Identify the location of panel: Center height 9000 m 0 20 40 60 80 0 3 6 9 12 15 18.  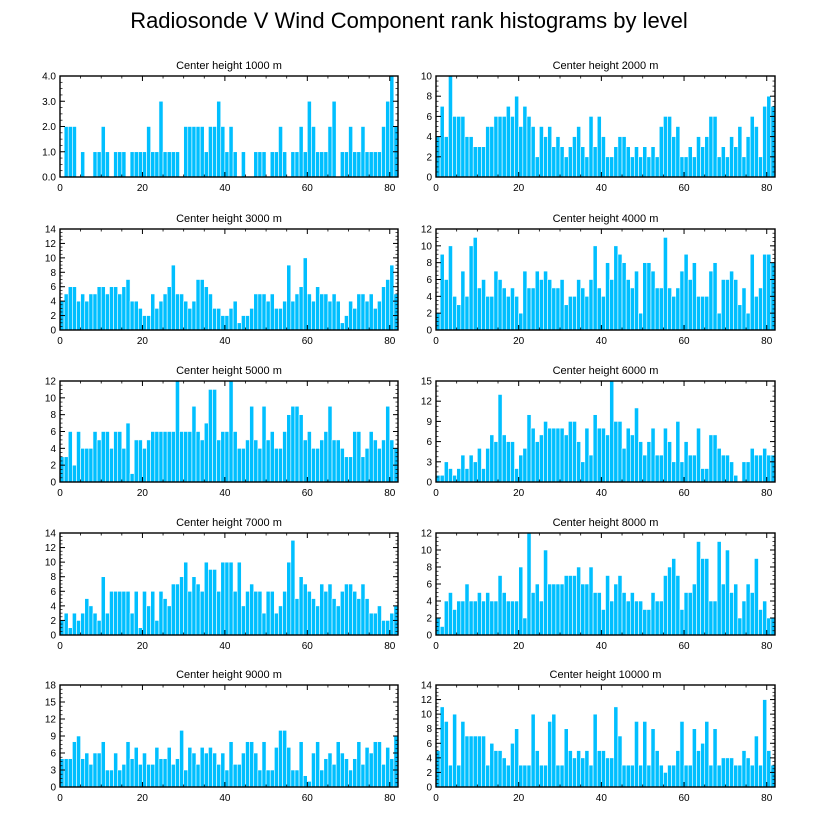
(222, 736).